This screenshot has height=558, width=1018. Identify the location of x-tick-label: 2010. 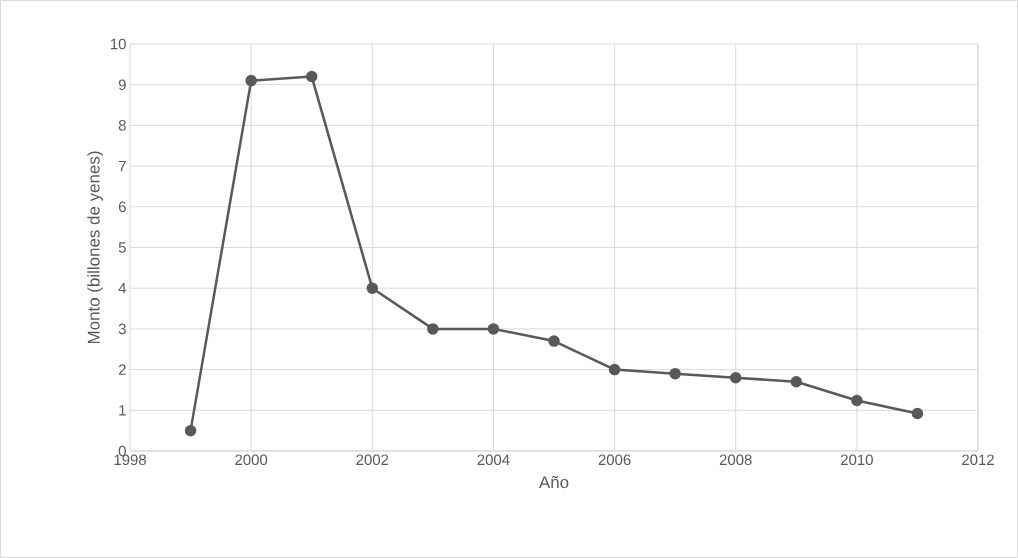
(857, 460).